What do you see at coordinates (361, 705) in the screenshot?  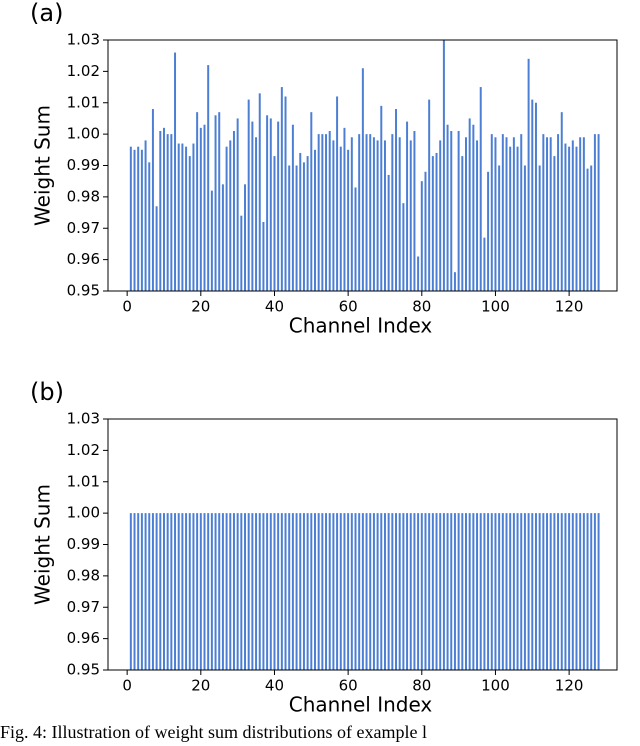 I see `x-axis-label: Channel Index` at bounding box center [361, 705].